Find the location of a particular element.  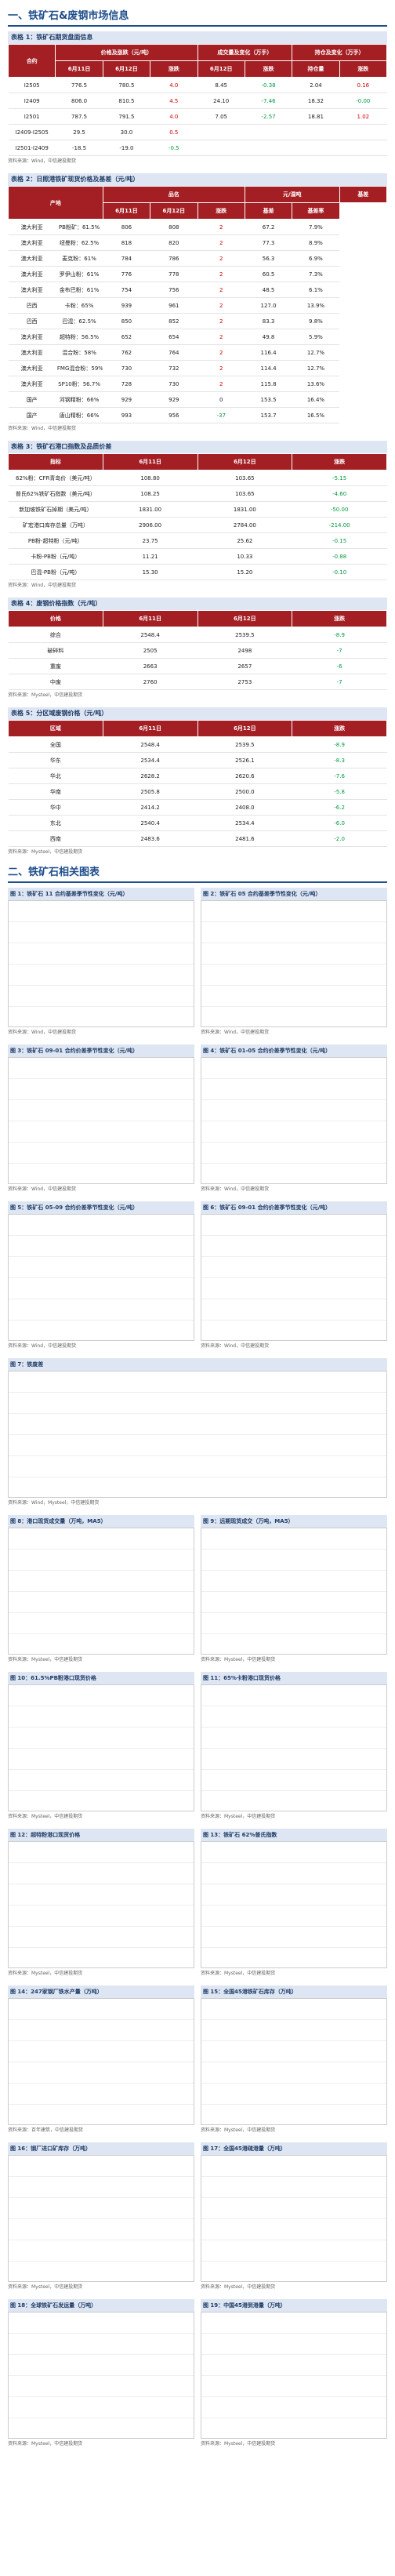

table-row: I2409-I2505 29.5 30.0 0.5 is located at coordinates (197, 132).